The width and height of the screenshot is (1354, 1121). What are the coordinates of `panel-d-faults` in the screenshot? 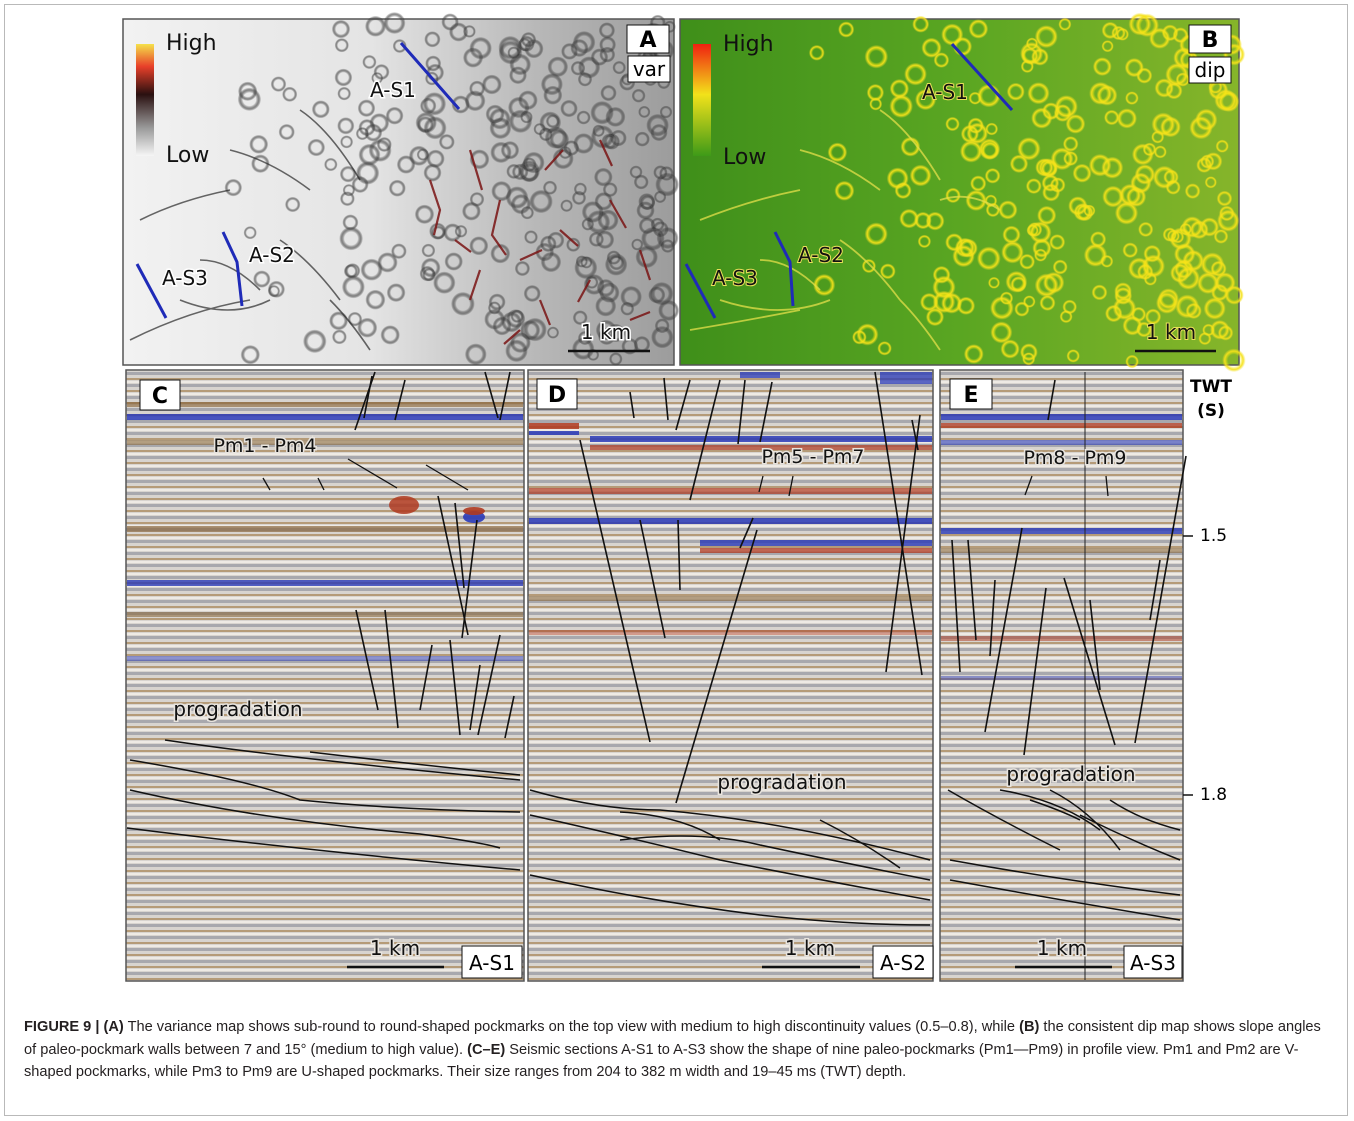 It's located at (751, 587).